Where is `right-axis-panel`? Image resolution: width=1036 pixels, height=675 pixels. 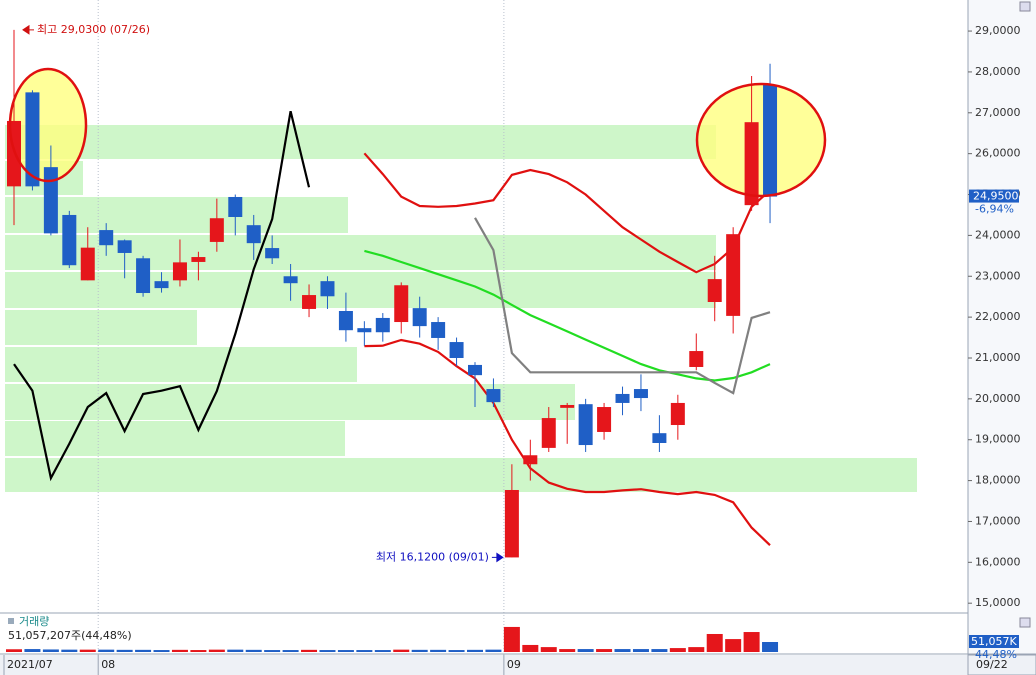
right-axis-panel is located at coordinates (1002, 327).